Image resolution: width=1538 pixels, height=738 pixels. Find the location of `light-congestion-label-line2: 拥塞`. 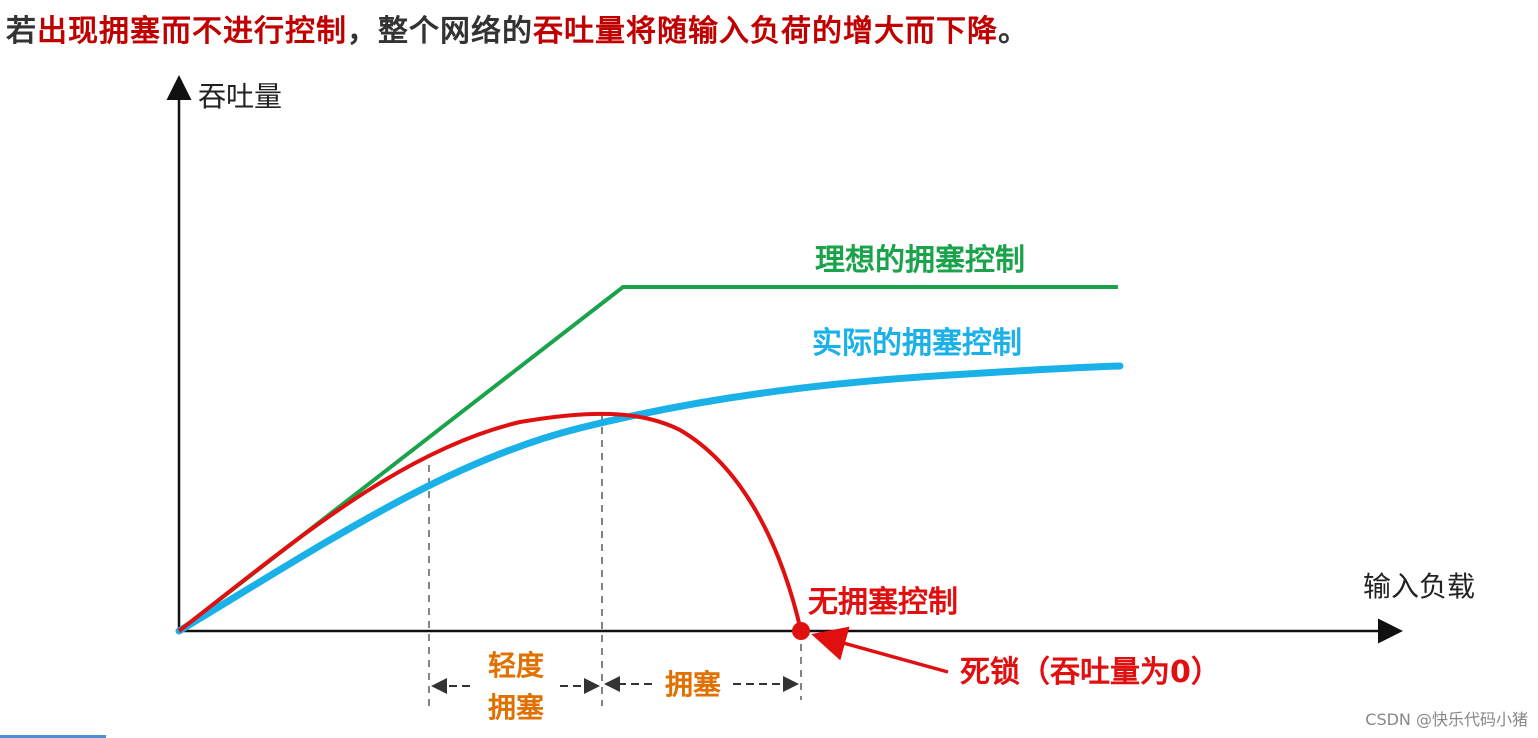

light-congestion-label-line2: 拥塞 is located at coordinates (516, 707).